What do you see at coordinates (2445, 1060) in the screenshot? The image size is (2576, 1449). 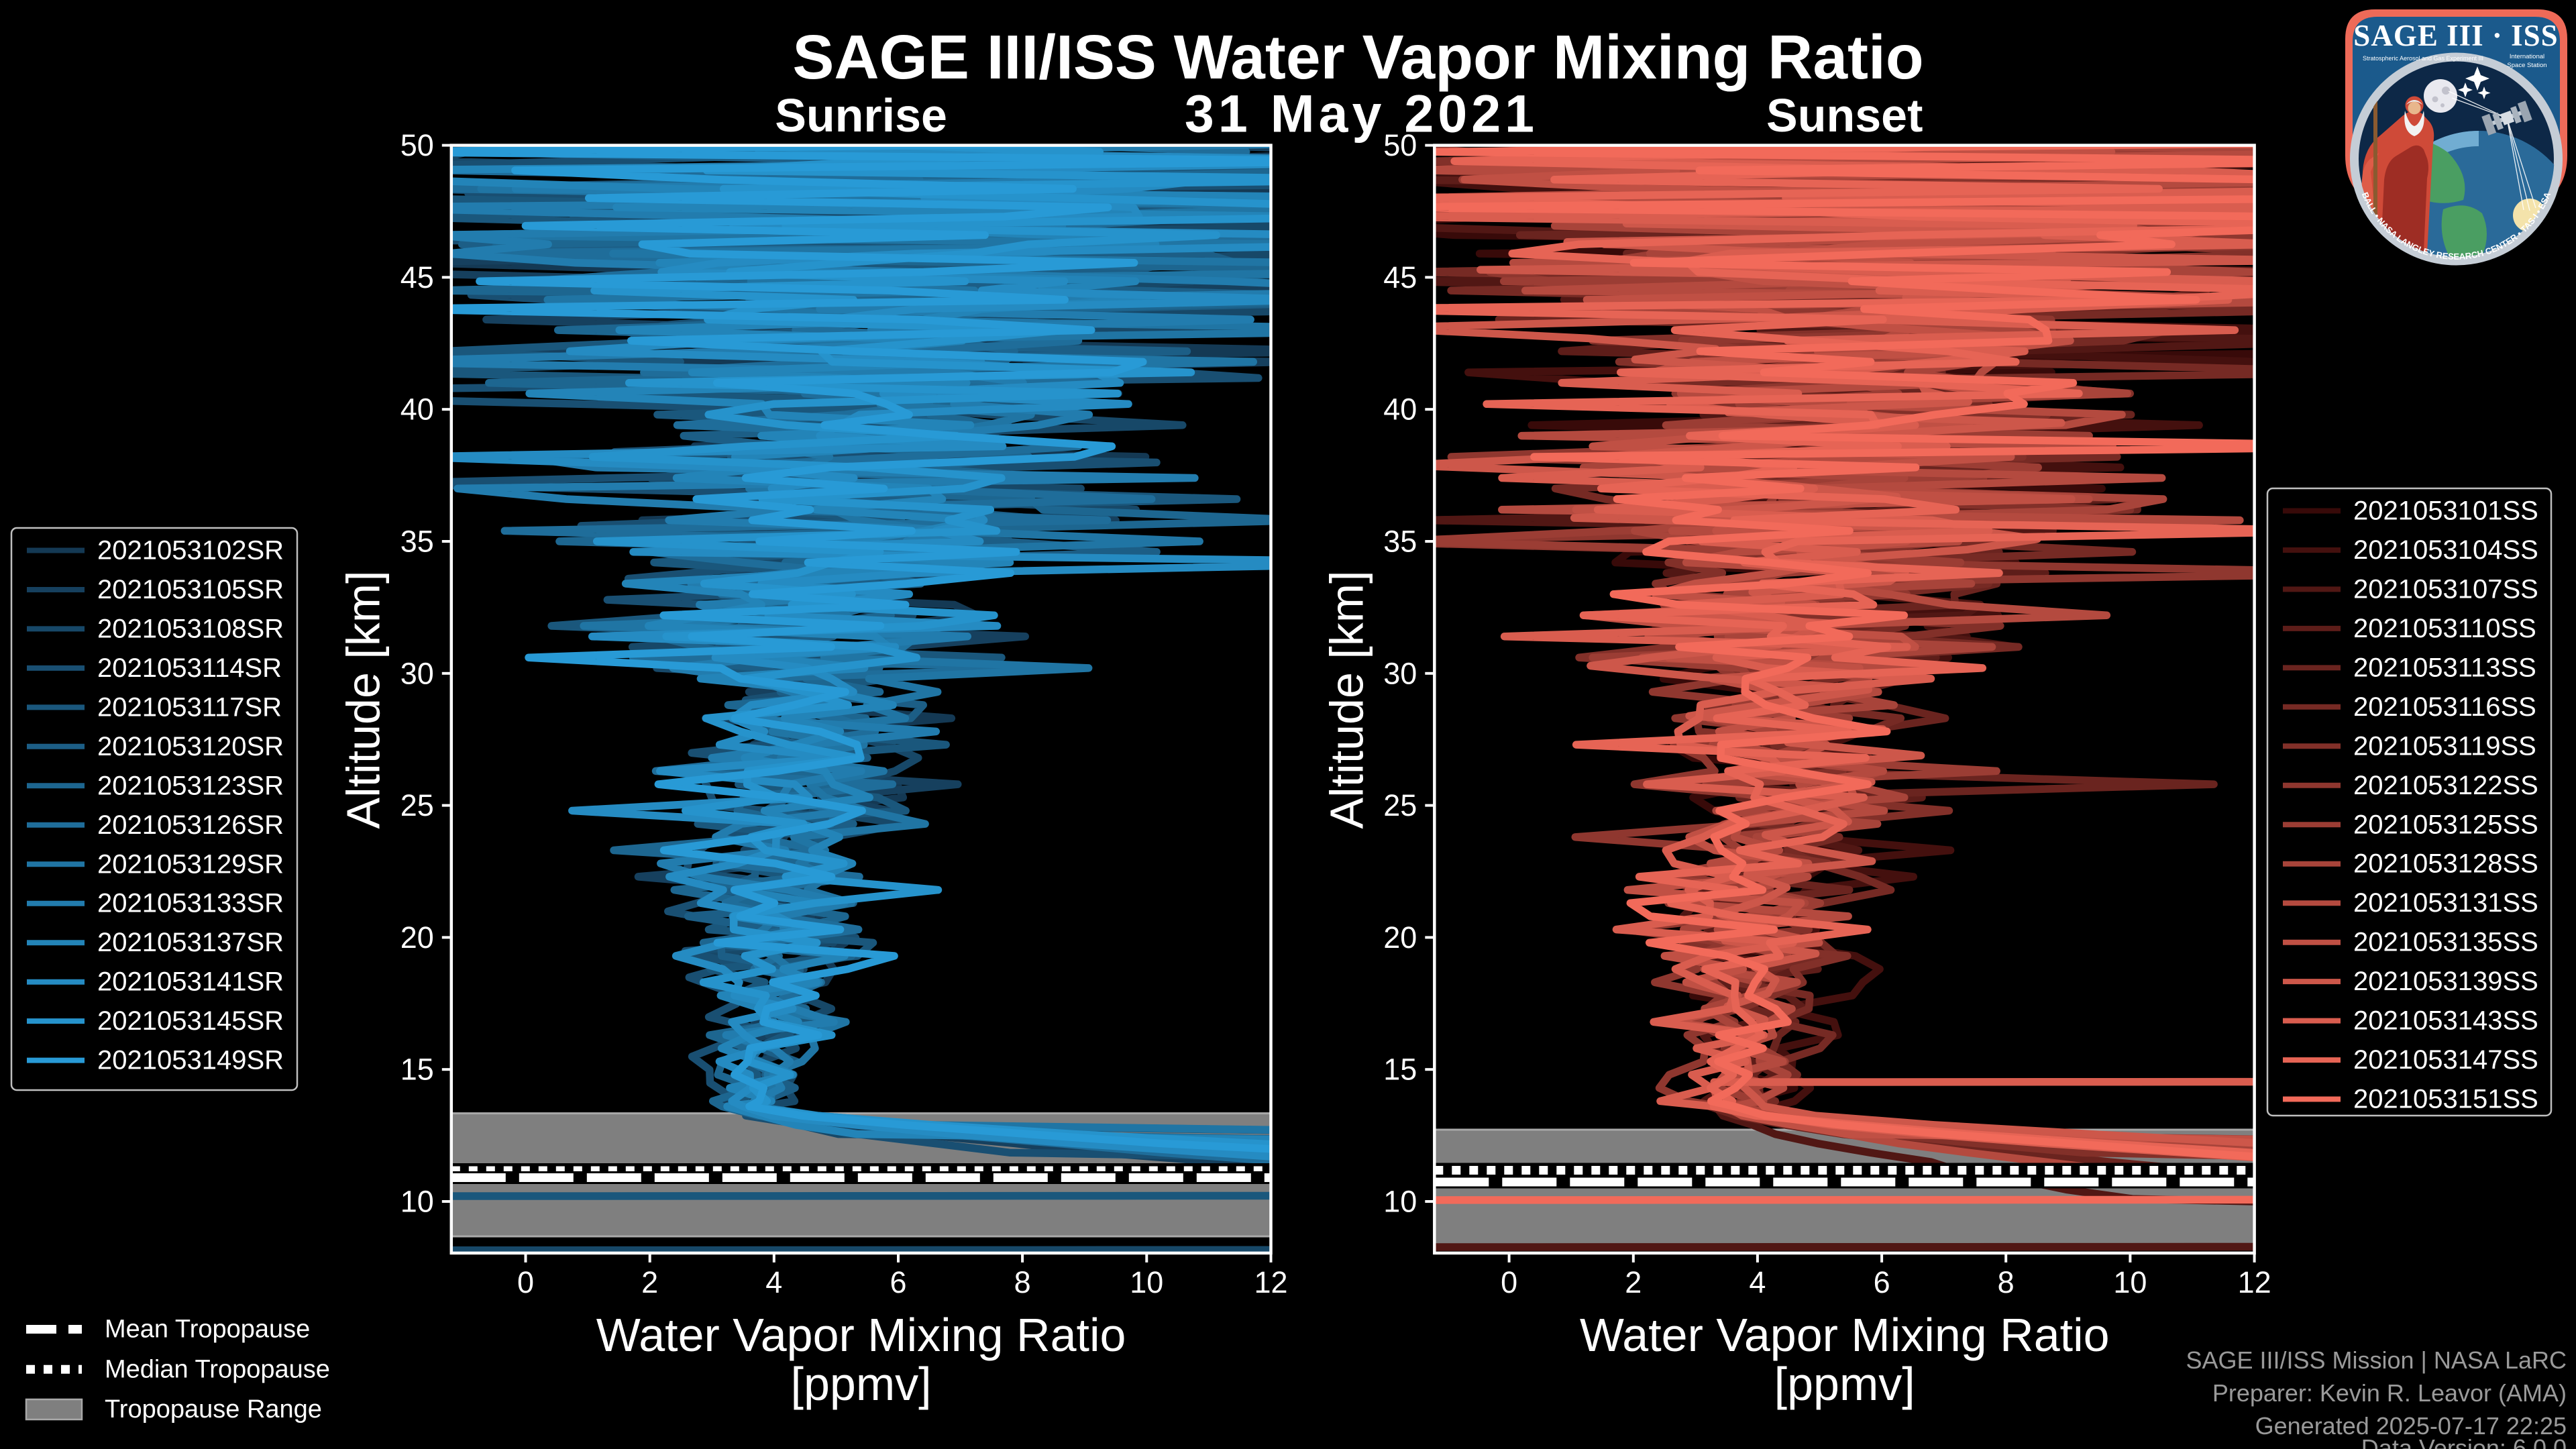 I see `svg-text: 2021053147SS` at bounding box center [2445, 1060].